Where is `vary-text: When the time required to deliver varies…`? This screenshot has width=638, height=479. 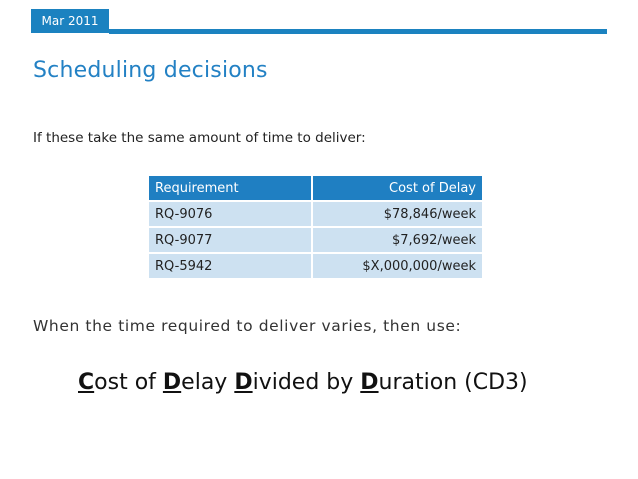 vary-text: When the time required to deliver varies… is located at coordinates (247, 326).